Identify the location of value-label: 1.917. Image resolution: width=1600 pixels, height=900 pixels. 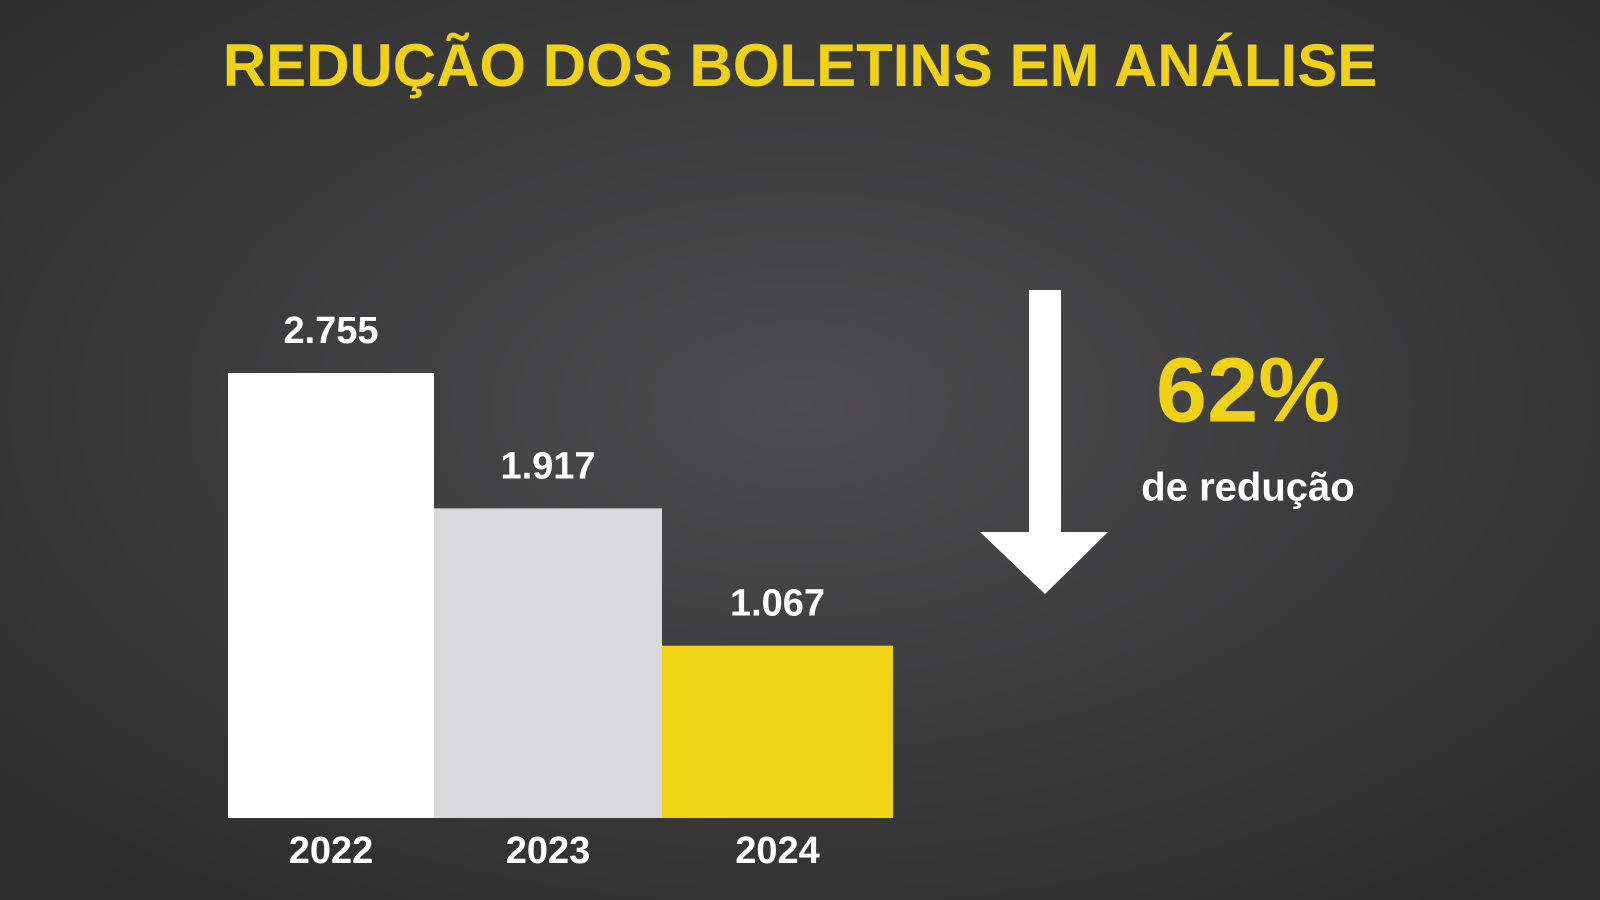
(547, 466).